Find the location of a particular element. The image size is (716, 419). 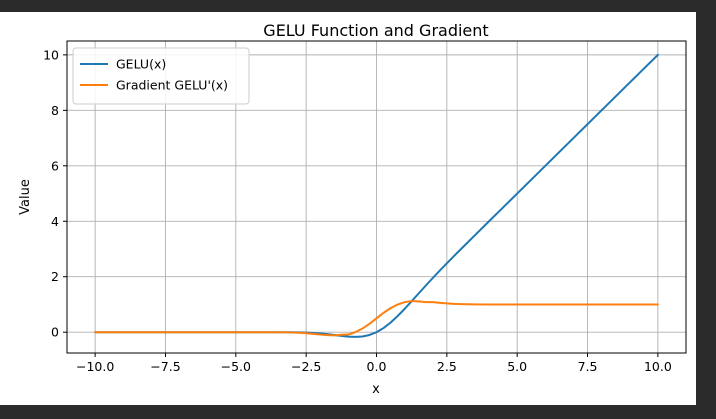

x-tick-label: 0.0 is located at coordinates (377, 366).